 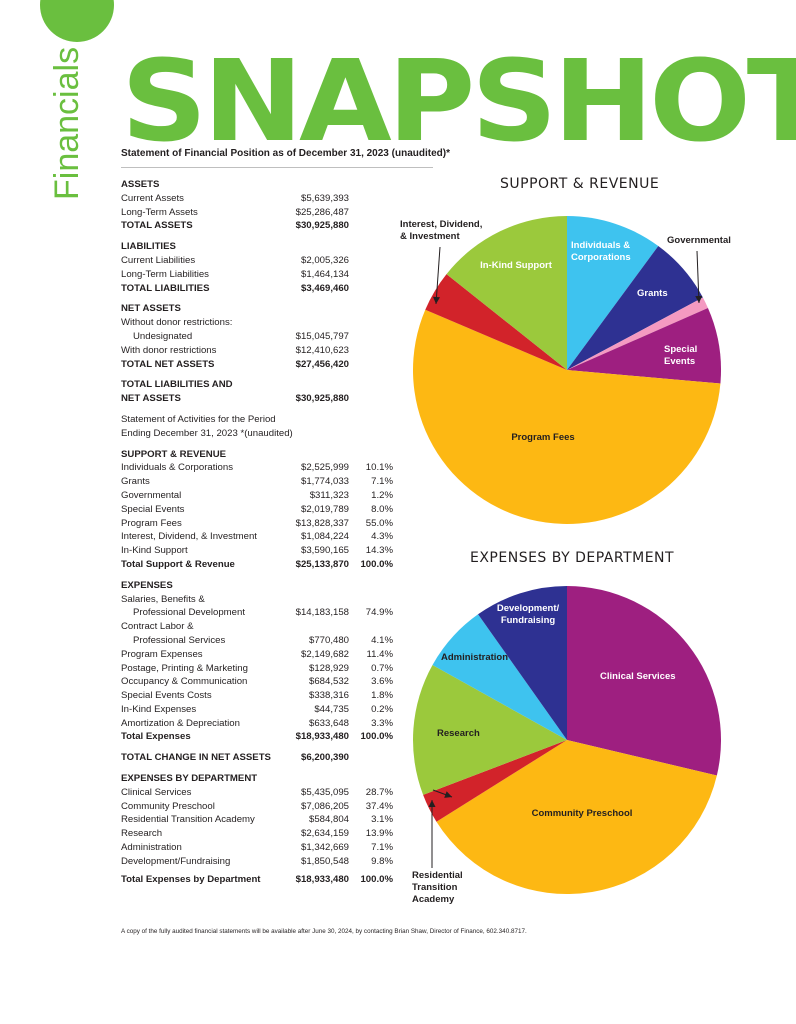 I want to click on statement-row: Amortization & Depreciation $633,648 3.3%, so click(x=257, y=723).